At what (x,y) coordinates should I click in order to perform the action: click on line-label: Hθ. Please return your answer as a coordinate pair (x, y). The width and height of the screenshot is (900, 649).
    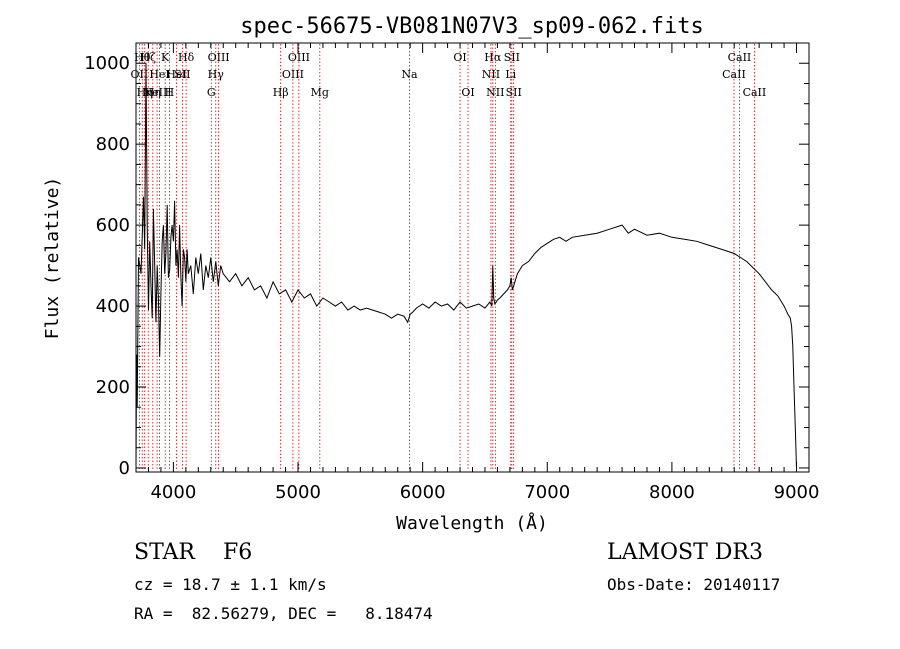
    Looking at the image, I should click on (142, 57).